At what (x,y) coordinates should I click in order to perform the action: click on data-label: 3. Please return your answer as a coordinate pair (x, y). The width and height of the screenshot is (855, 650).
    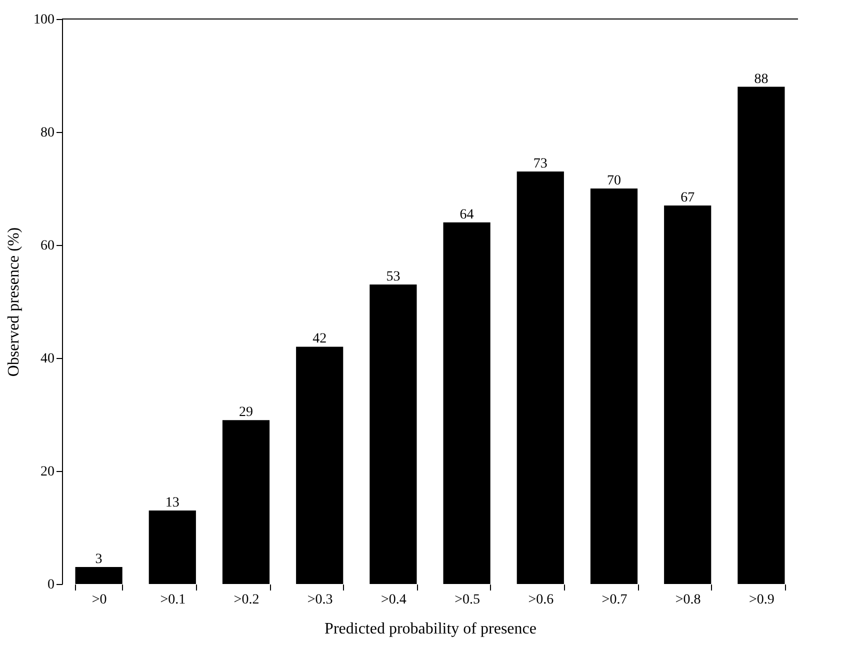
    Looking at the image, I should click on (98, 560).